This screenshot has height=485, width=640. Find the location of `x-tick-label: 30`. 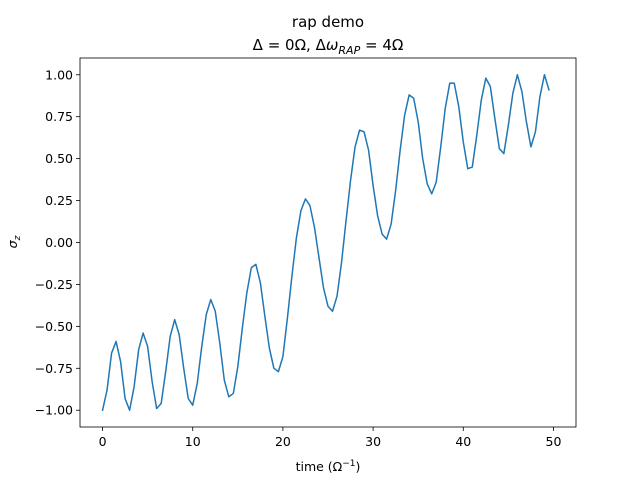

x-tick-label: 30 is located at coordinates (373, 441).